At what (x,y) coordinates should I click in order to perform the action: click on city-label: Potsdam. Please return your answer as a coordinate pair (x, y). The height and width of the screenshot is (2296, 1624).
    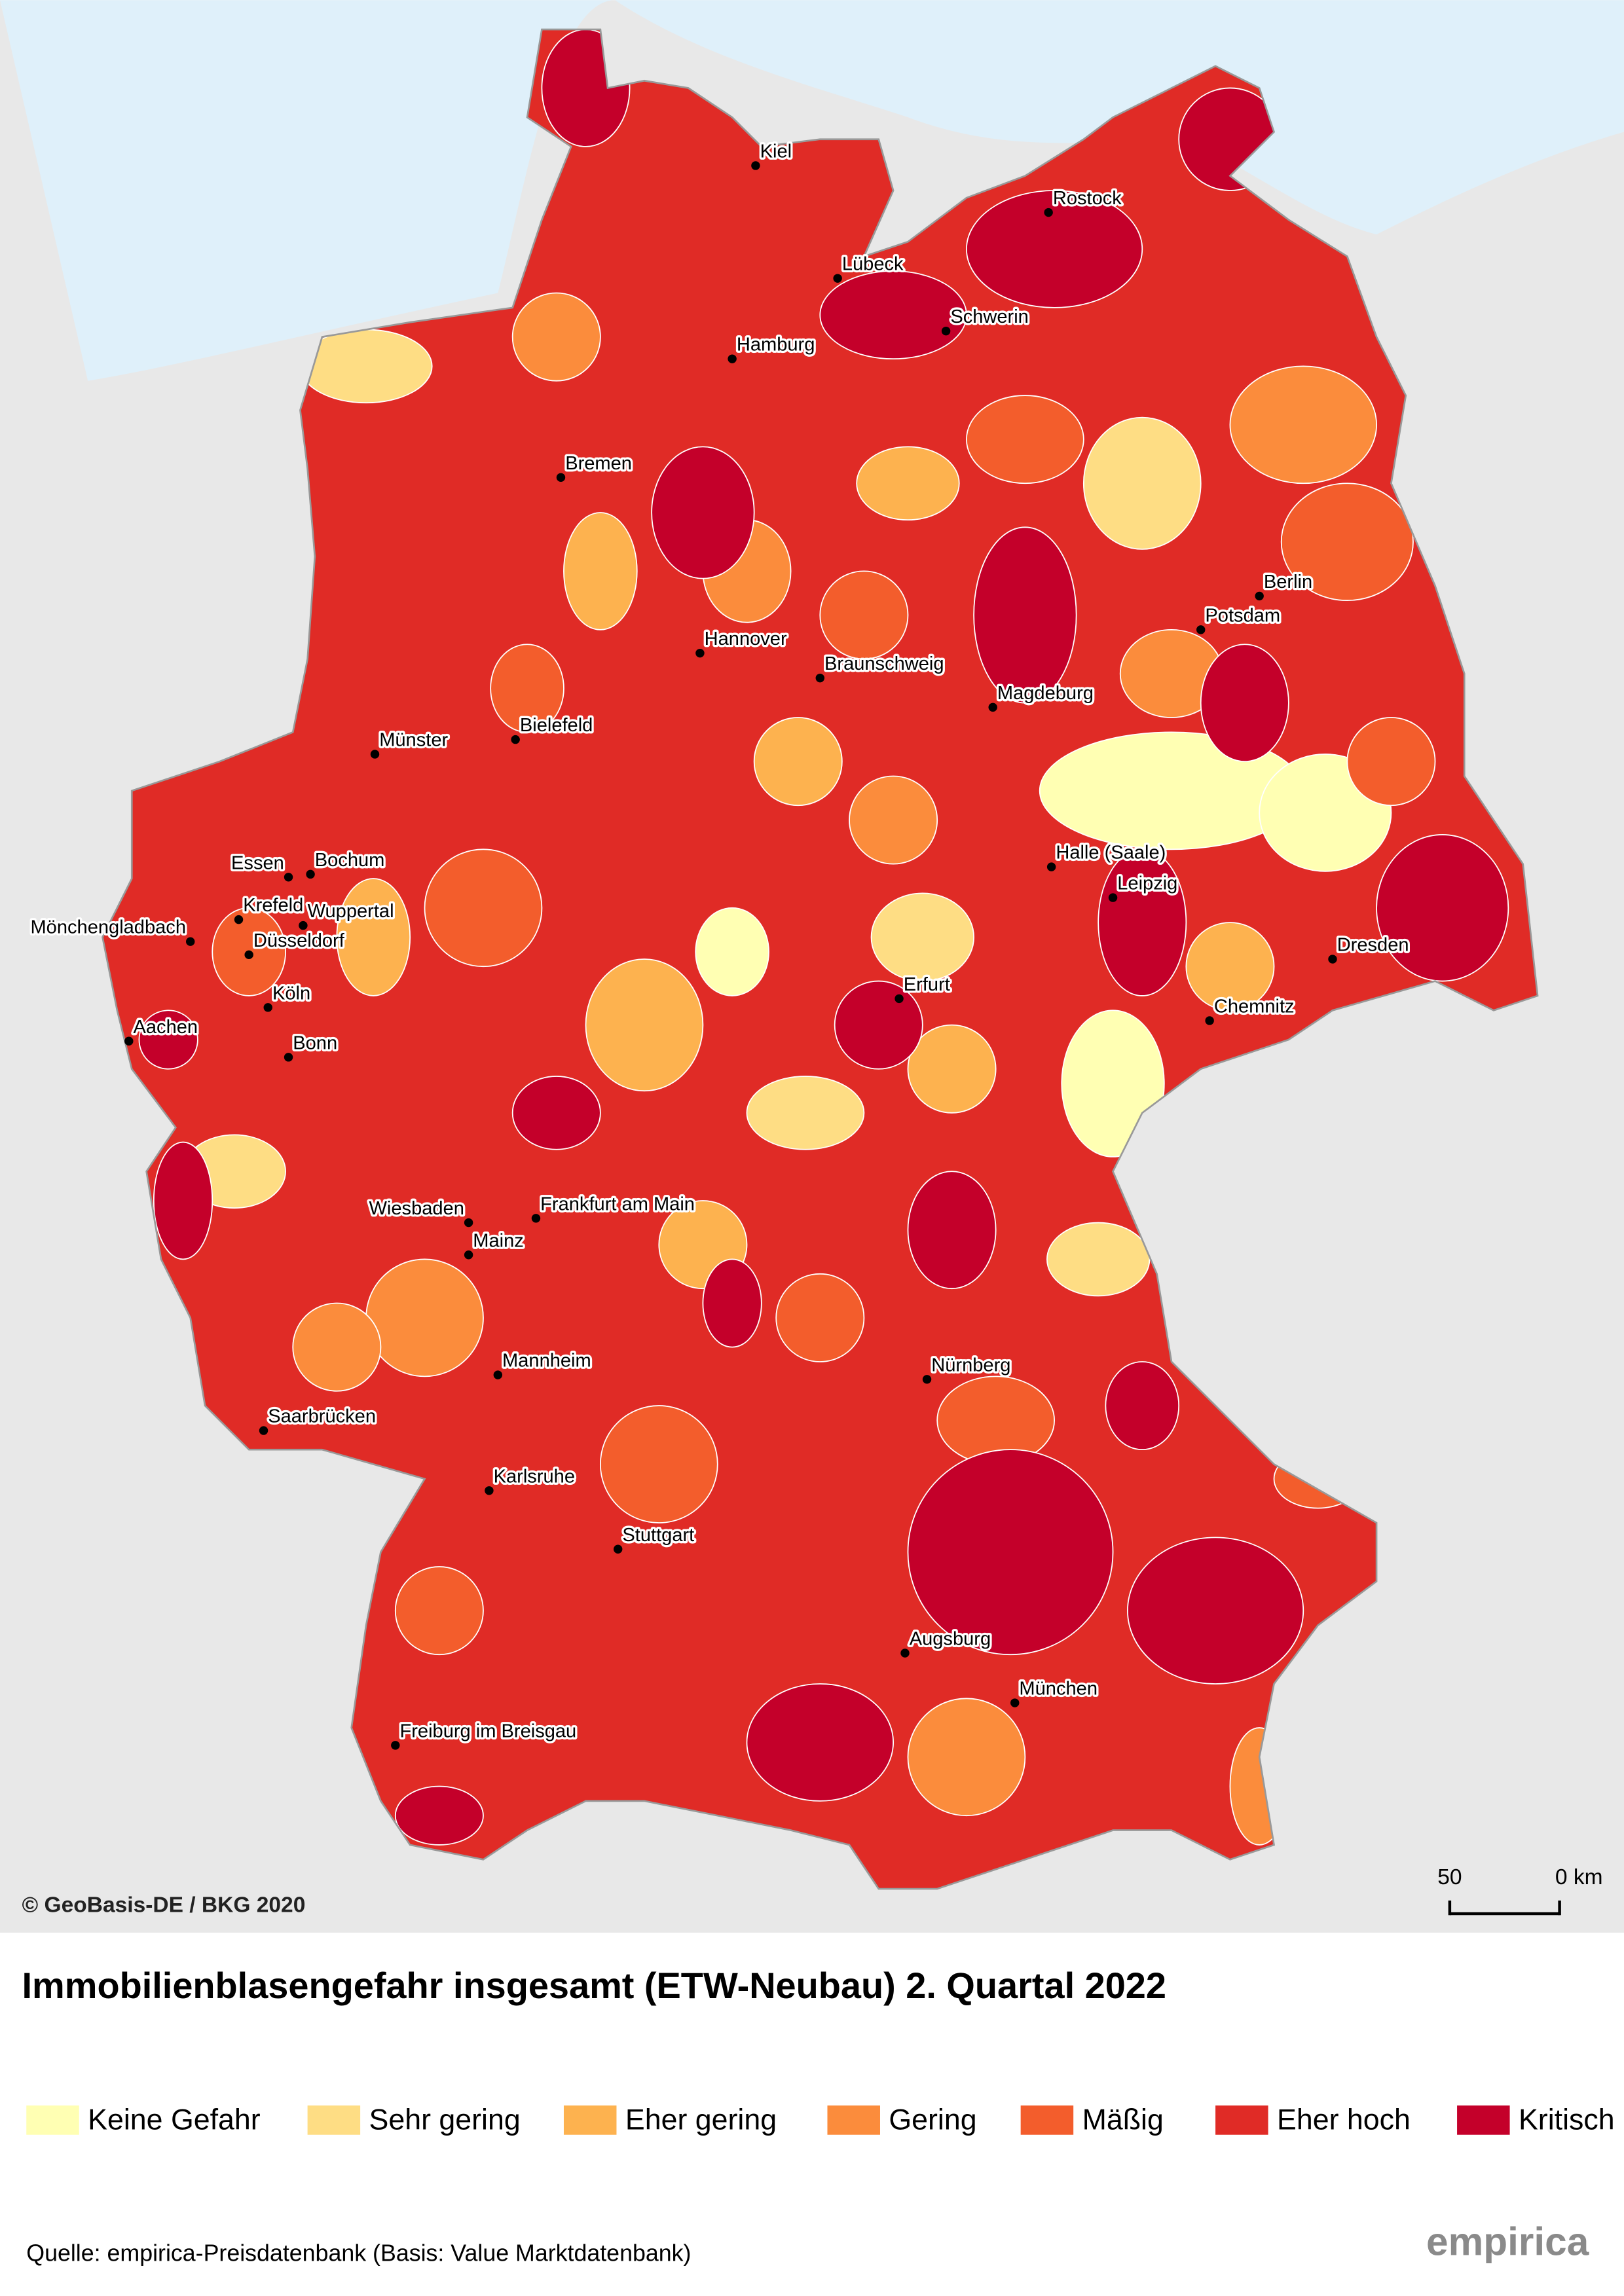
    Looking at the image, I should click on (1242, 615).